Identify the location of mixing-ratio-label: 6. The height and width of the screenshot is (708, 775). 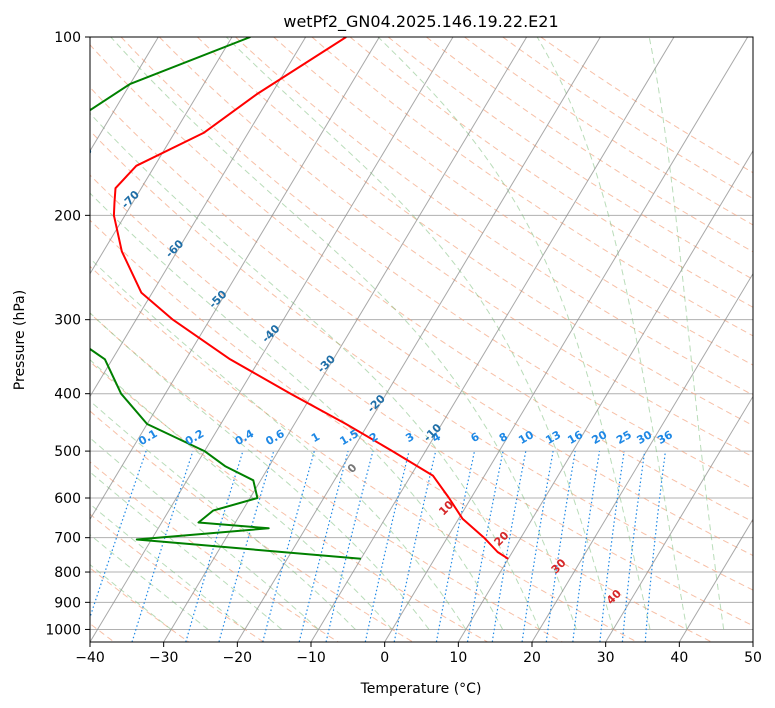
(474, 437).